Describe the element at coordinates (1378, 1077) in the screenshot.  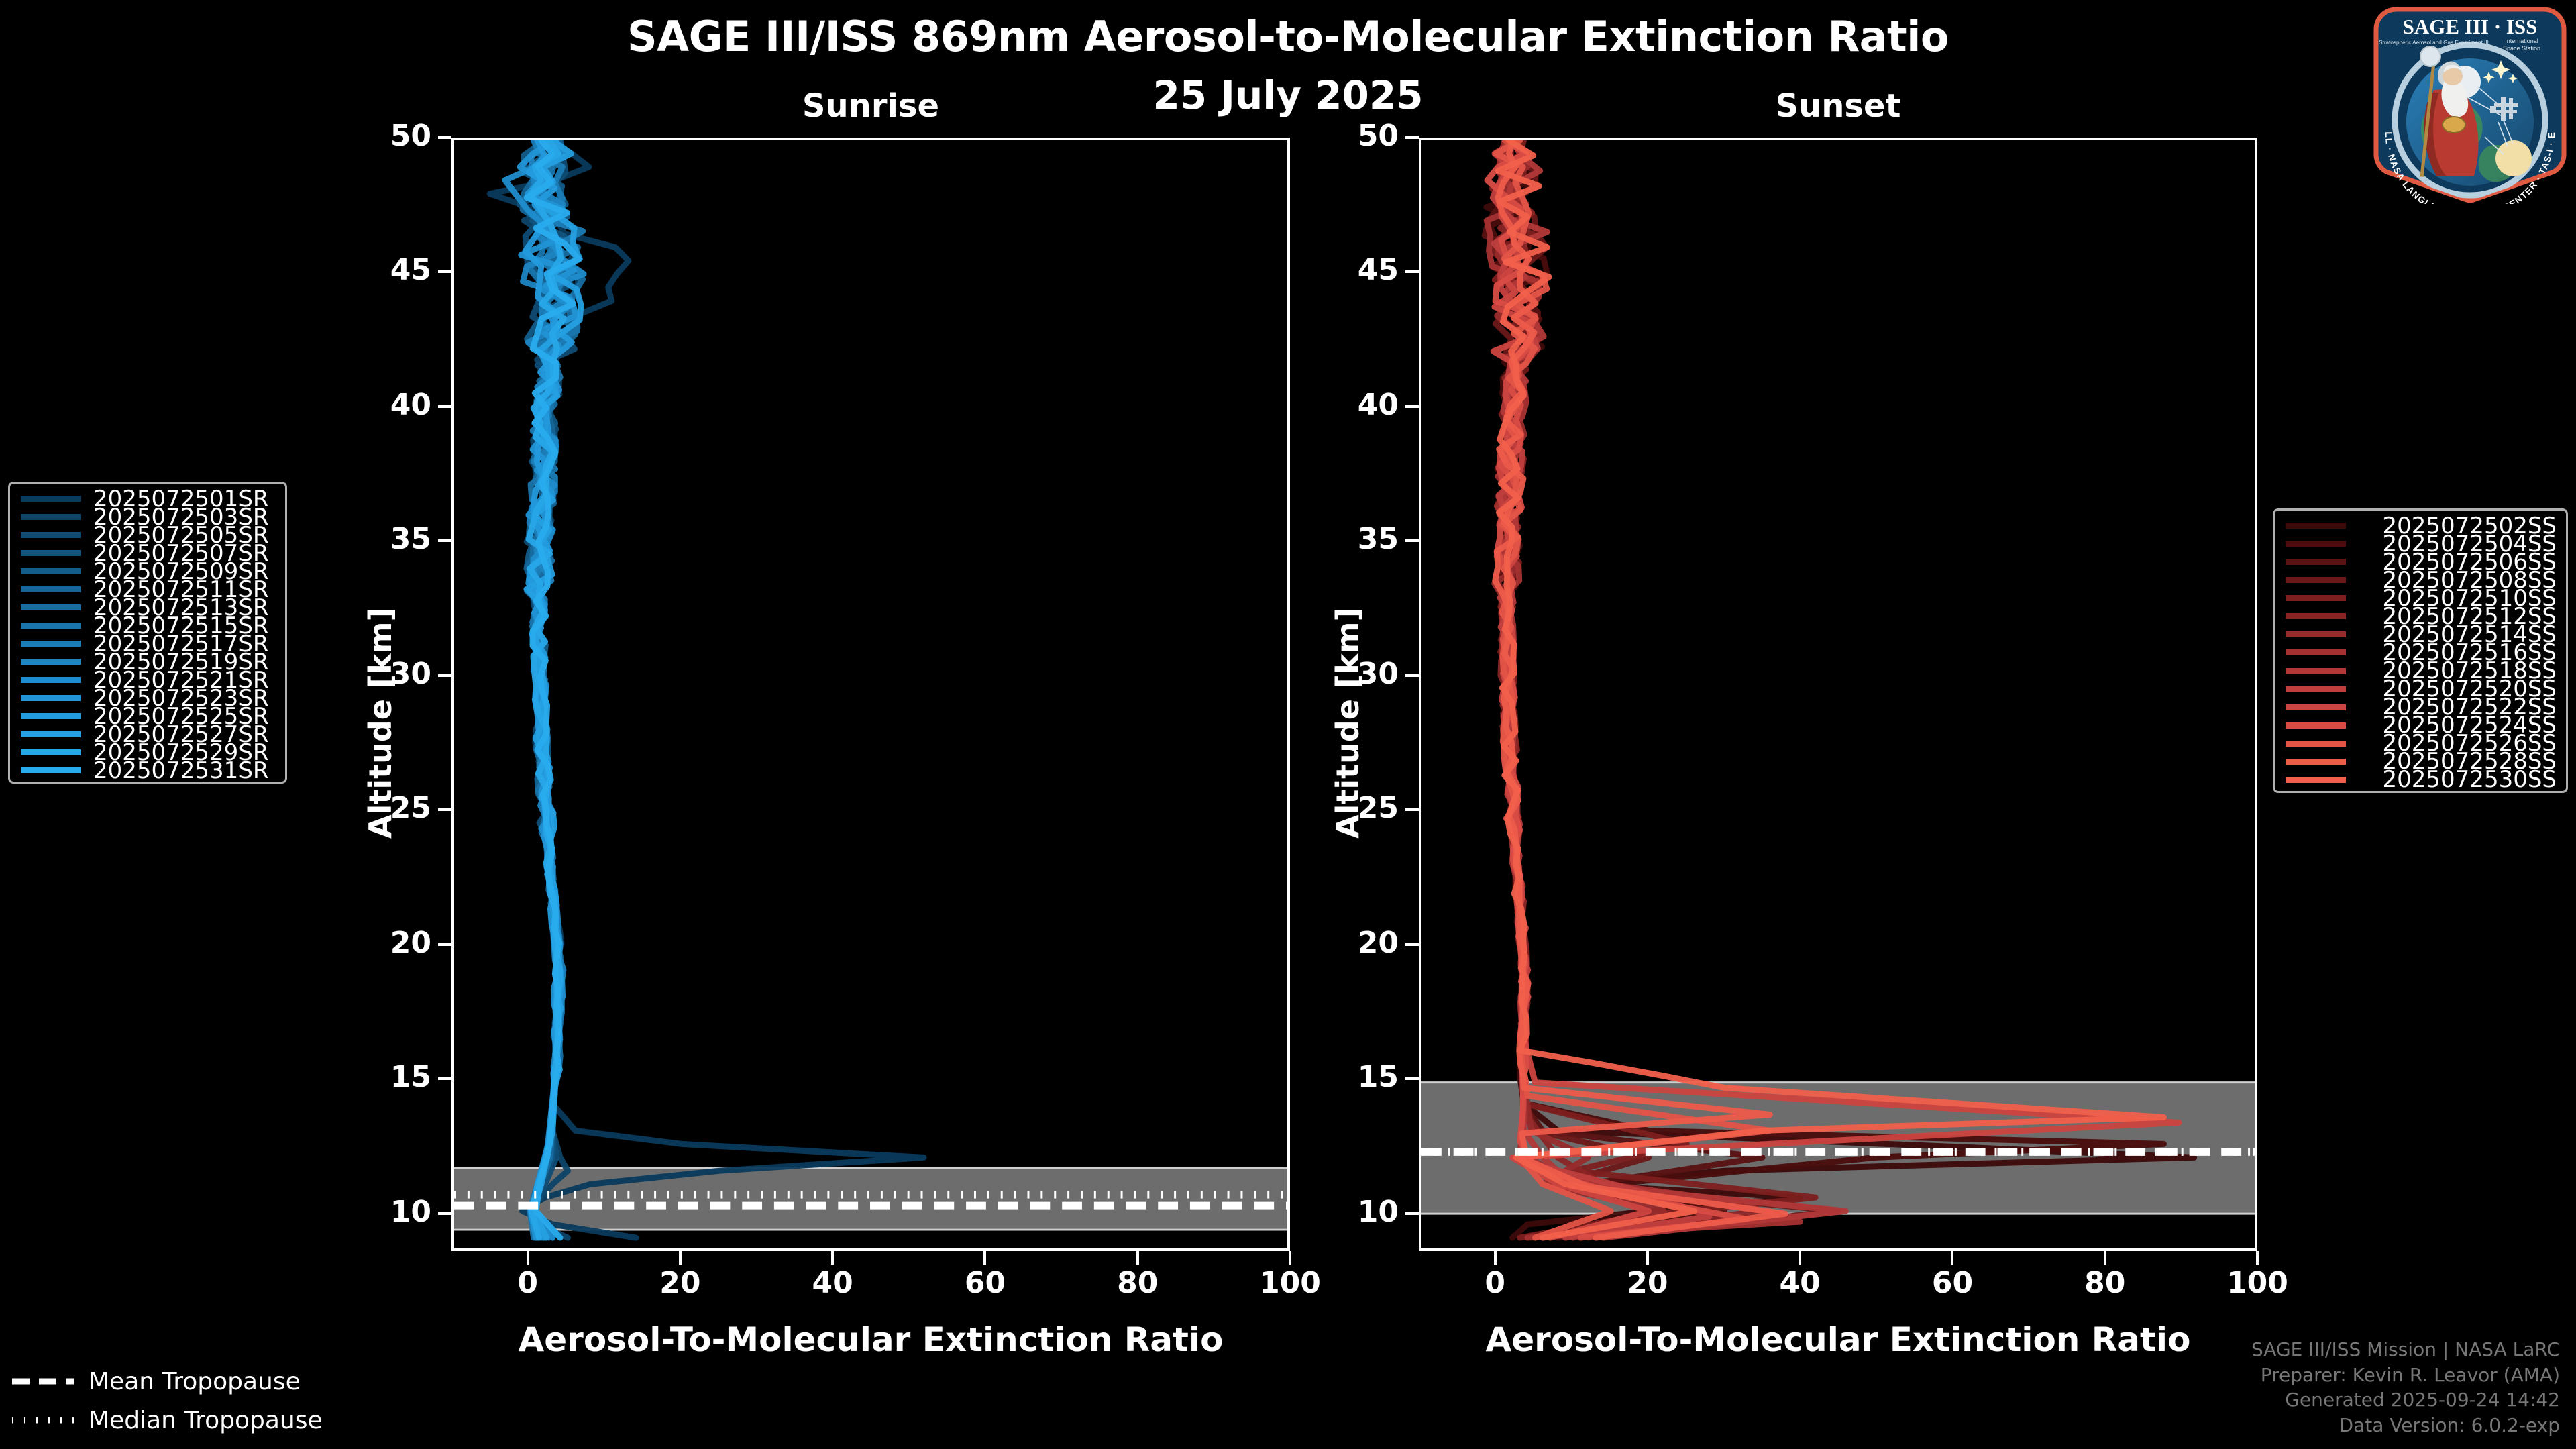
I see `y-tick-label: 15` at that location.